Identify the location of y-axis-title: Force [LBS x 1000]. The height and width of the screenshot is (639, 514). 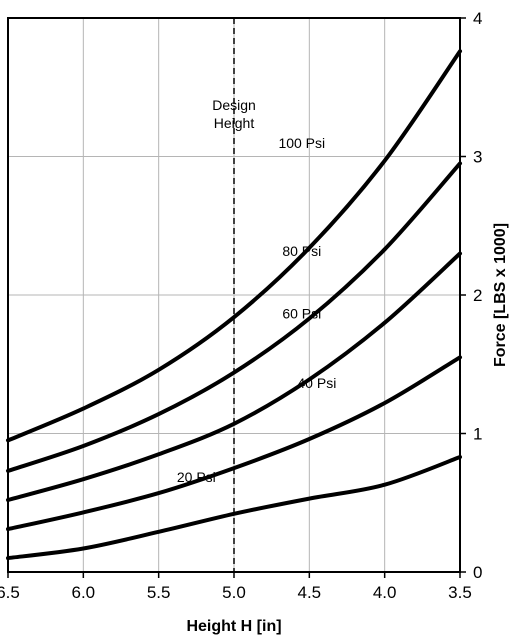
(500, 295).